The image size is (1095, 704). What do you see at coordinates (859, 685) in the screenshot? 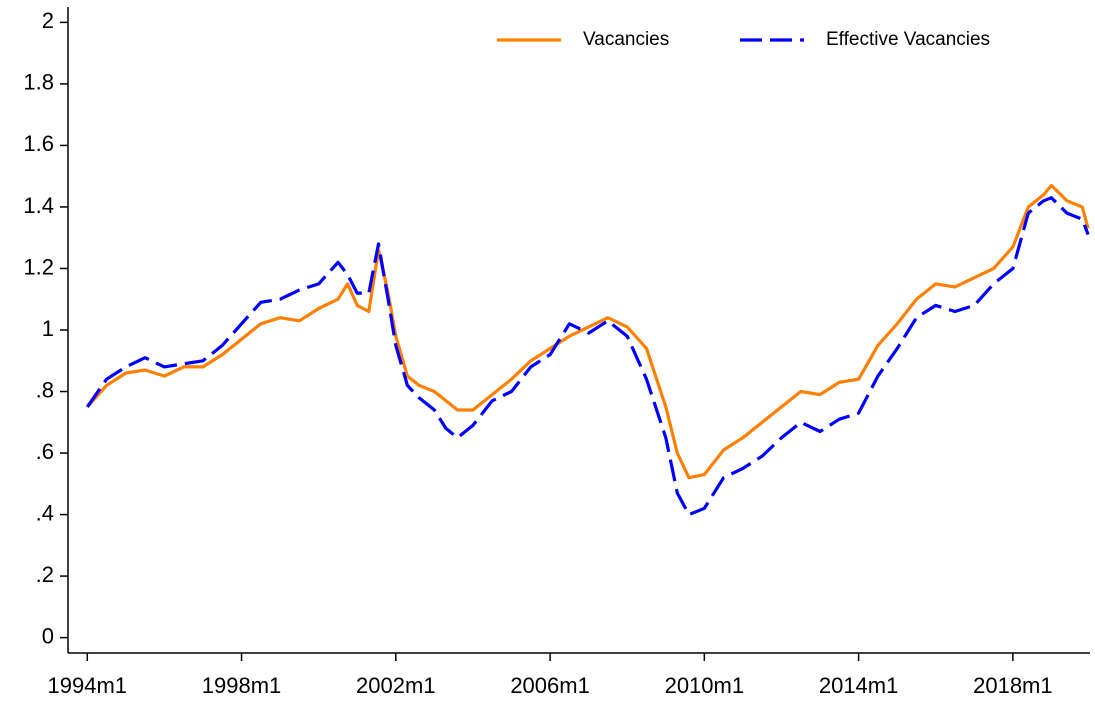
I see `x-tick-label: 2014m1` at bounding box center [859, 685].